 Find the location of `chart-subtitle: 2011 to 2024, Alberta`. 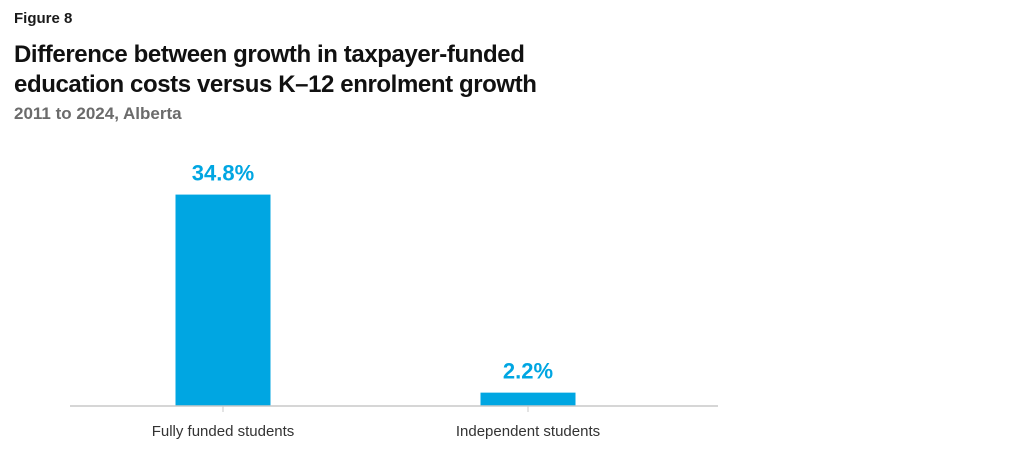

chart-subtitle: 2011 to 2024, Alberta is located at coordinates (98, 113).